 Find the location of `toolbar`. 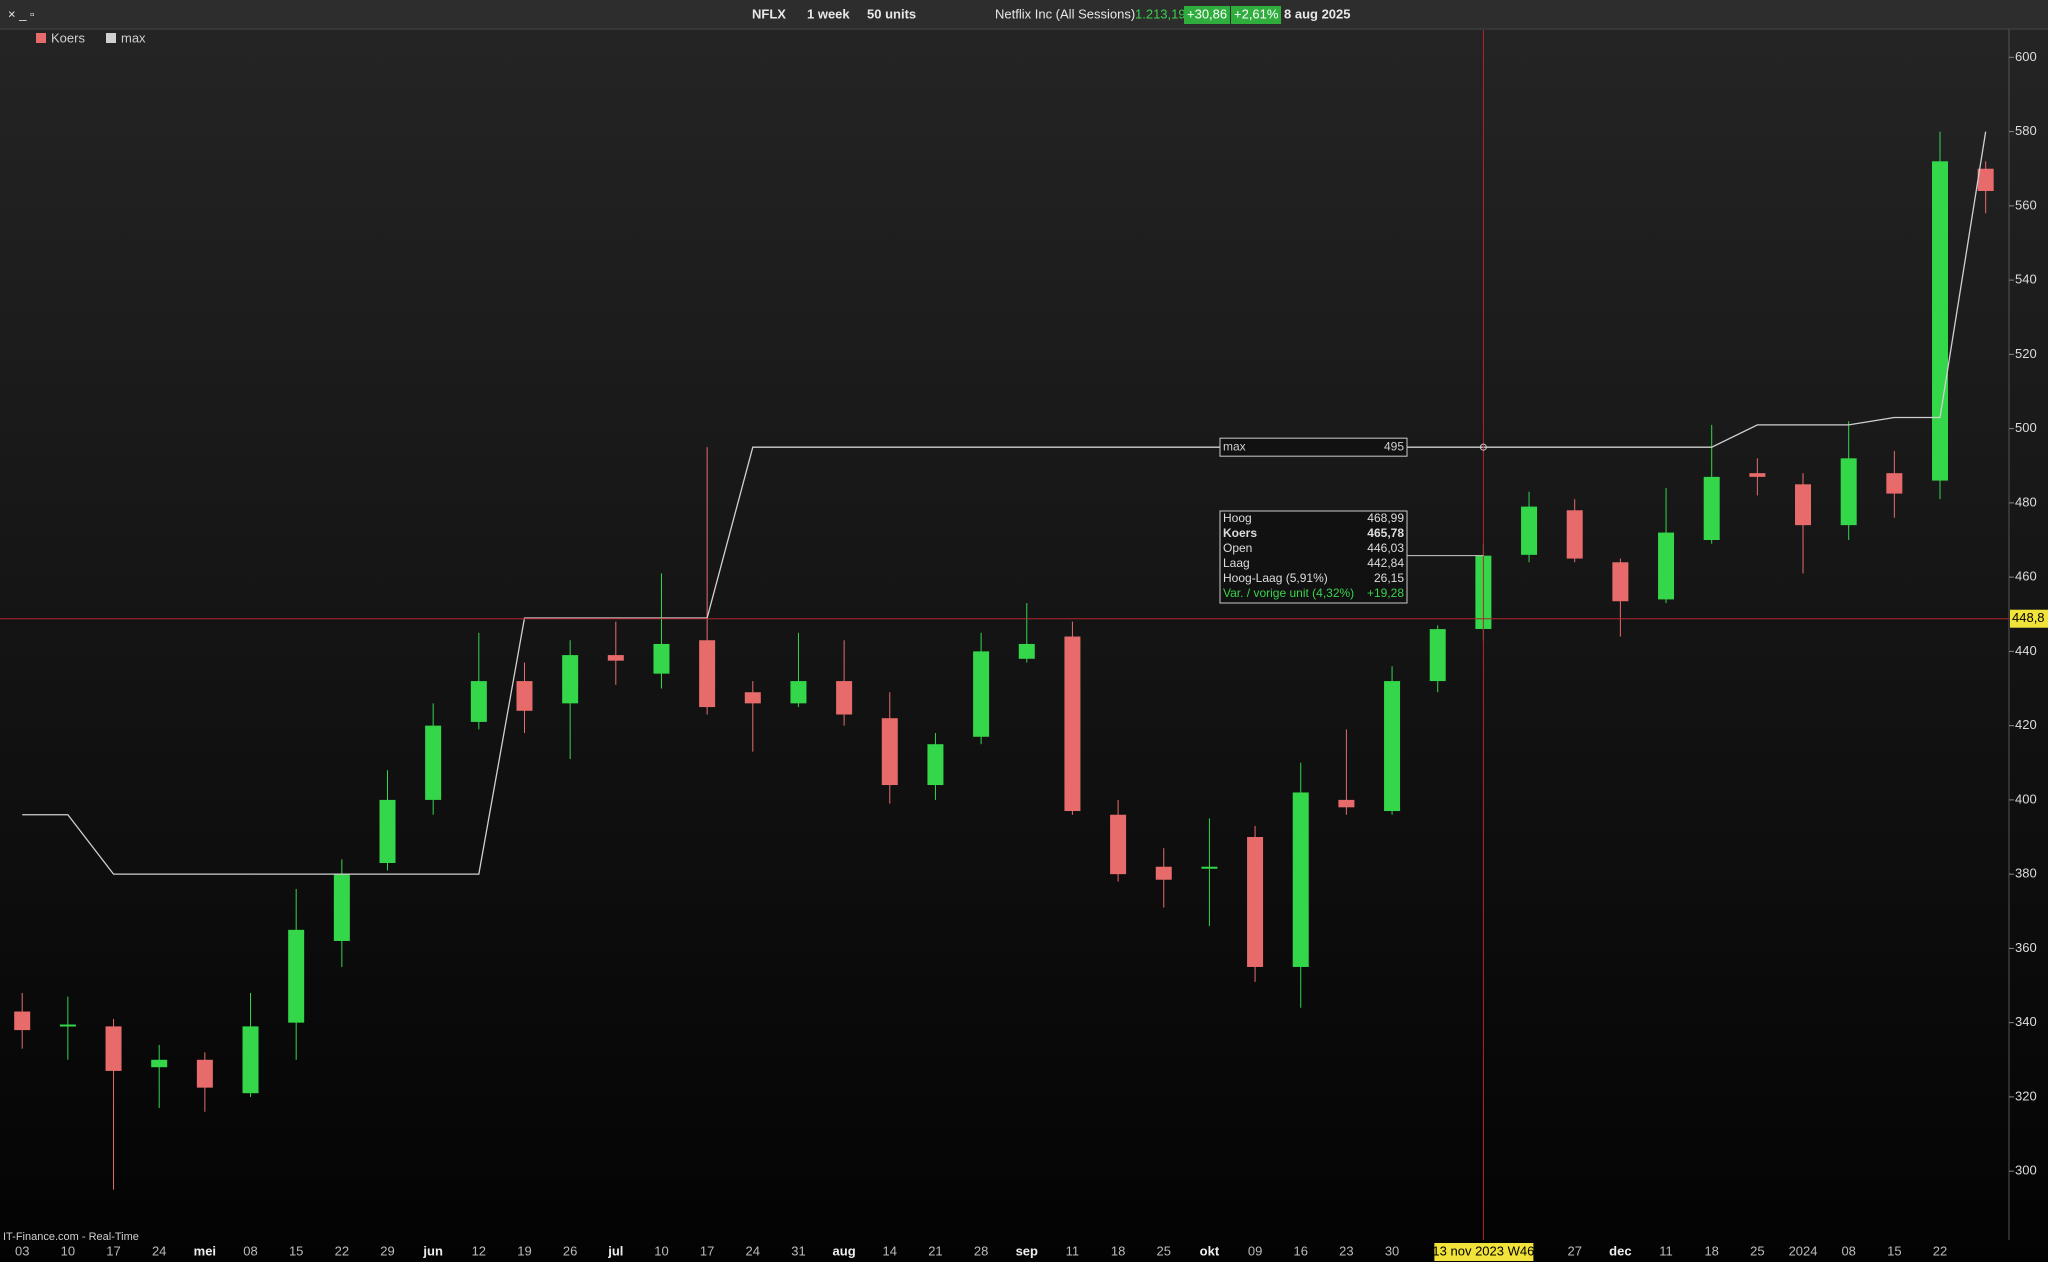

toolbar is located at coordinates (1024, 14).